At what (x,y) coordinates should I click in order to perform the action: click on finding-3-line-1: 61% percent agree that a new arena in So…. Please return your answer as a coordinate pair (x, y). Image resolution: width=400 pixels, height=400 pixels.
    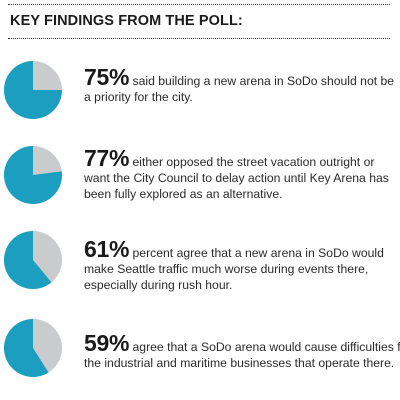
    Looking at the image, I should click on (242, 249).